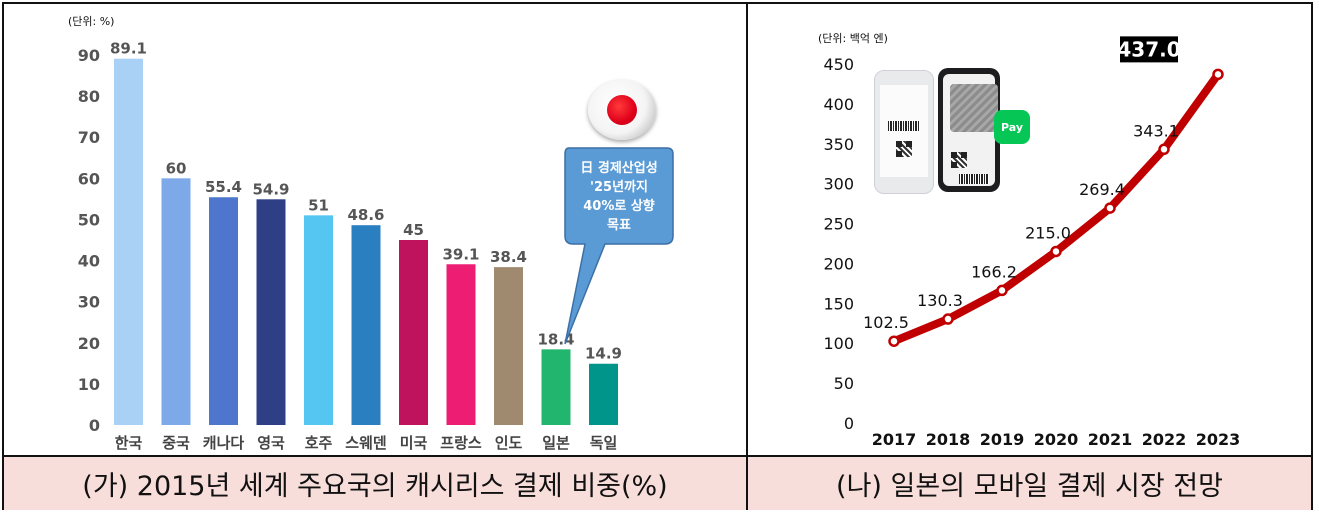 The height and width of the screenshot is (514, 1319). What do you see at coordinates (657, 456) in the screenshot?
I see `caption-divider` at bounding box center [657, 456].